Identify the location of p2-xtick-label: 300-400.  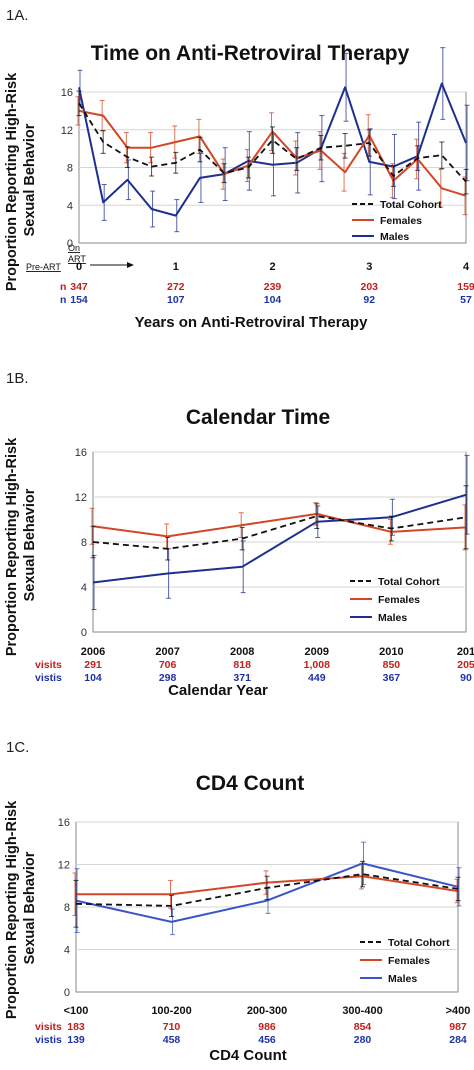
(362, 1011).